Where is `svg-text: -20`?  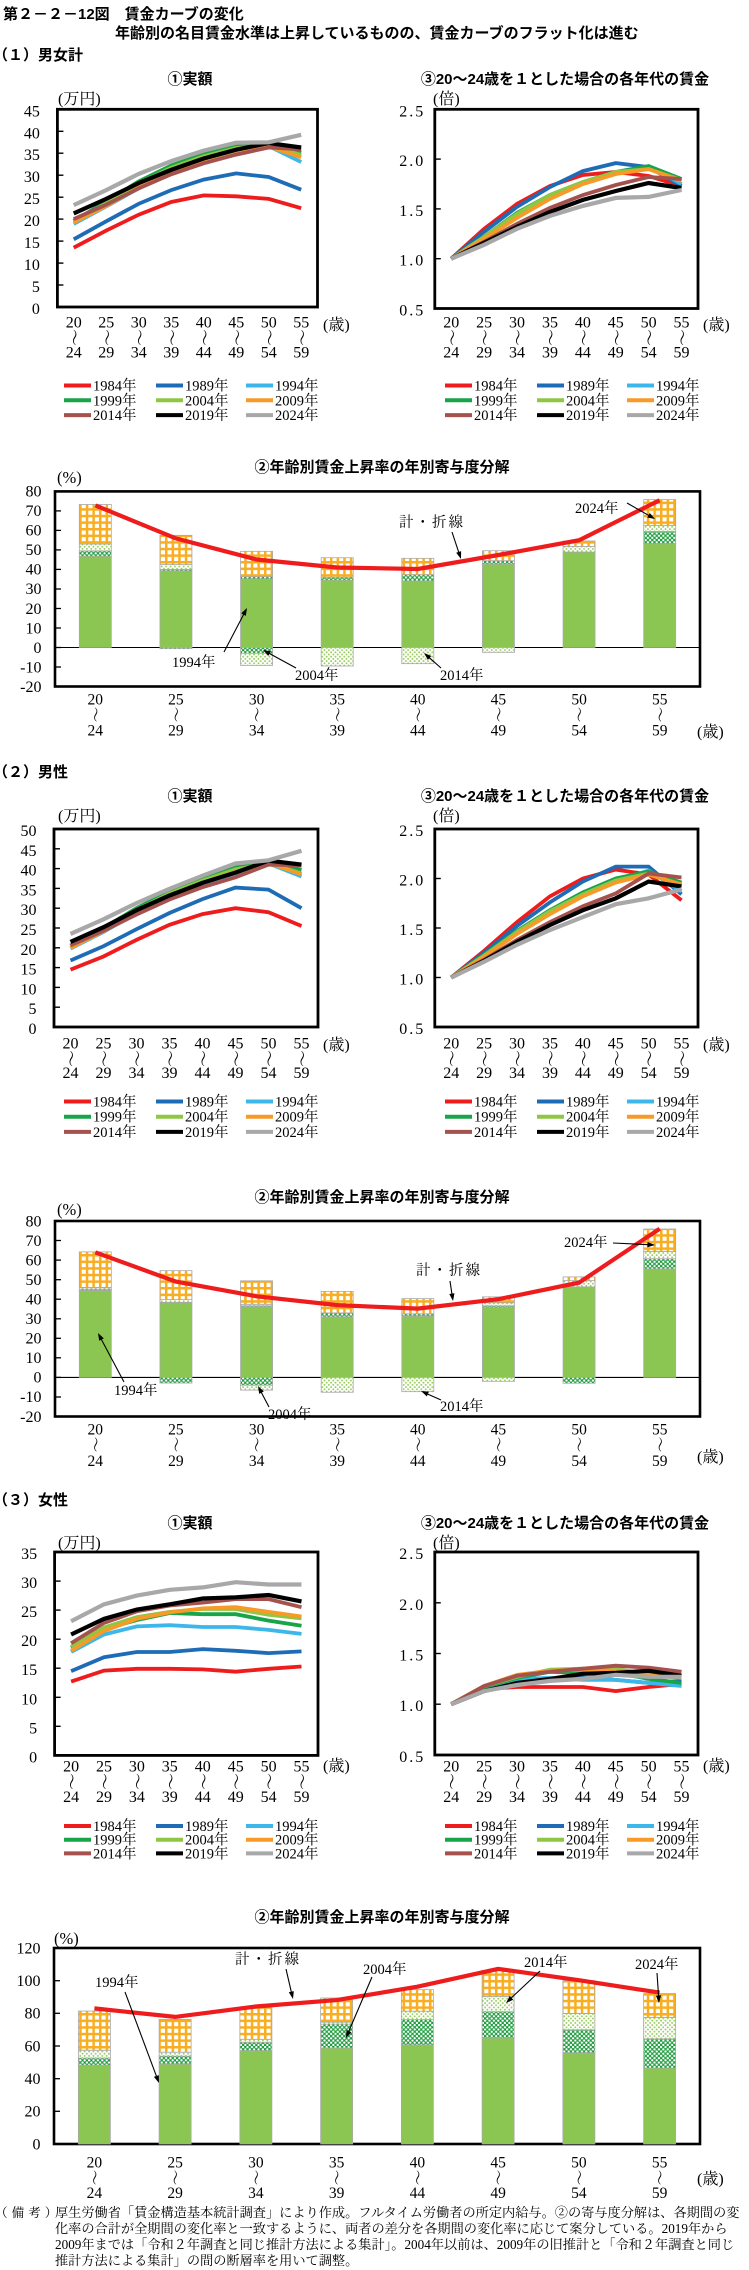 svg-text: -20 is located at coordinates (30, 1417).